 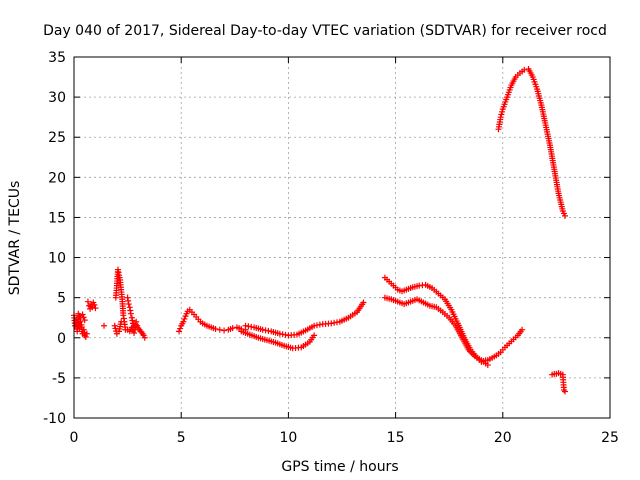 What do you see at coordinates (57, 178) in the screenshot?
I see `y-tick-label: 20` at bounding box center [57, 178].